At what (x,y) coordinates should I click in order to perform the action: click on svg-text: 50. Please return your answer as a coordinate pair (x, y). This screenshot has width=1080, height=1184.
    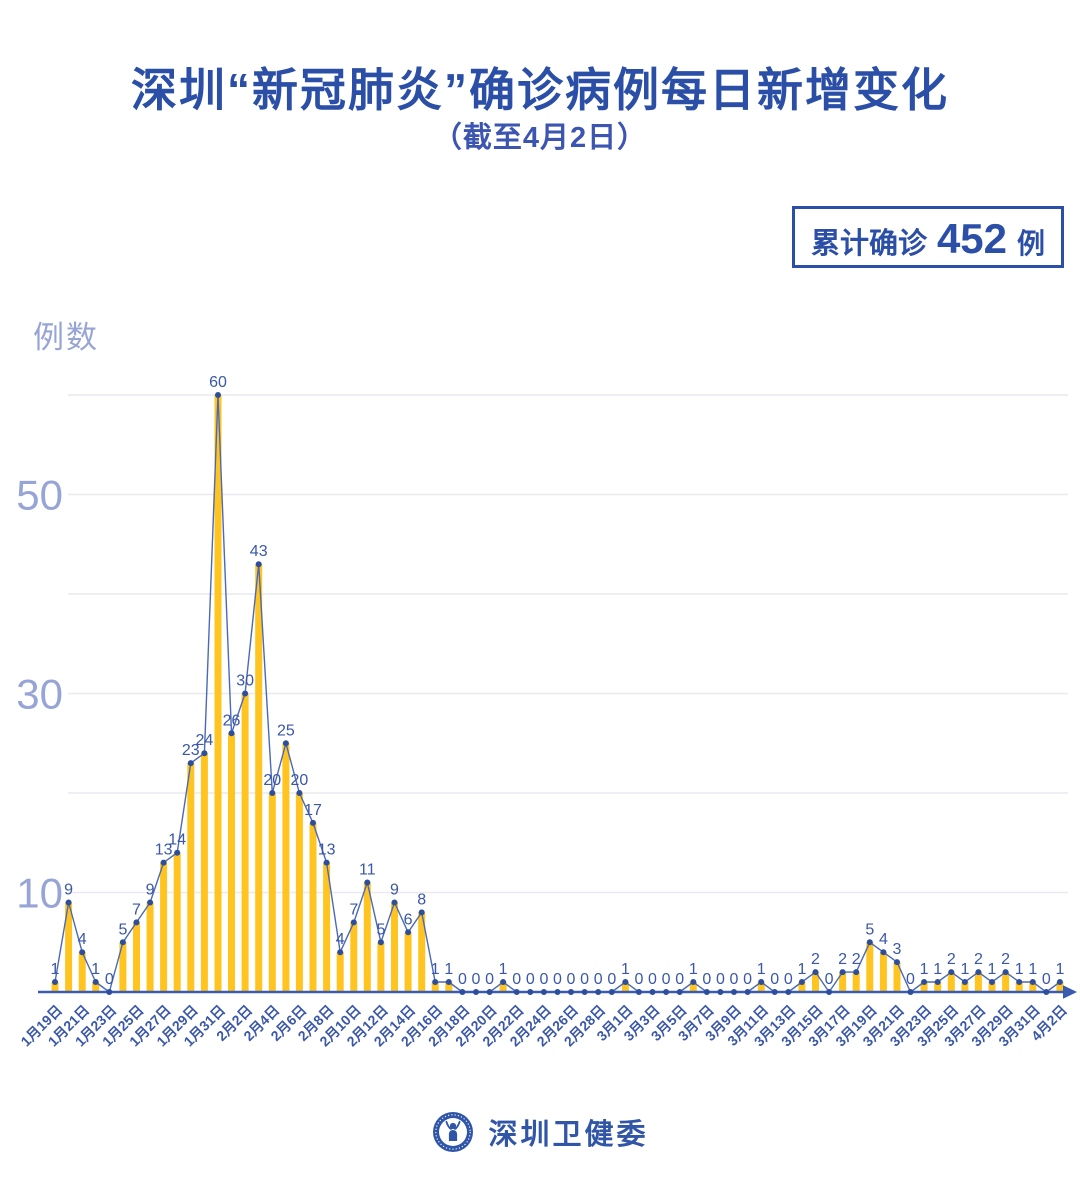
    Looking at the image, I should click on (39, 495).